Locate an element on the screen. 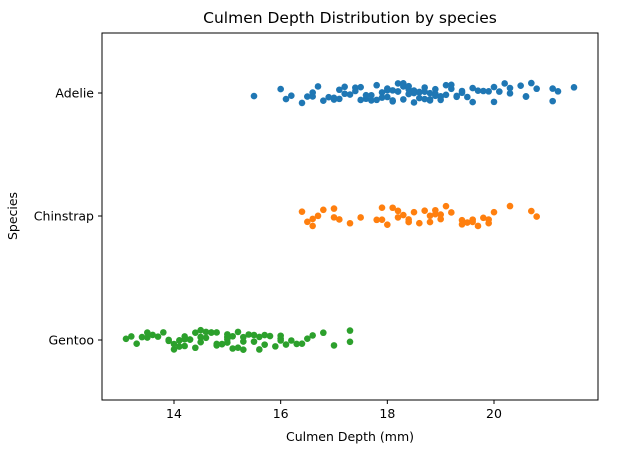 This screenshot has height=449, width=630. series-chinstrap is located at coordinates (419, 216).